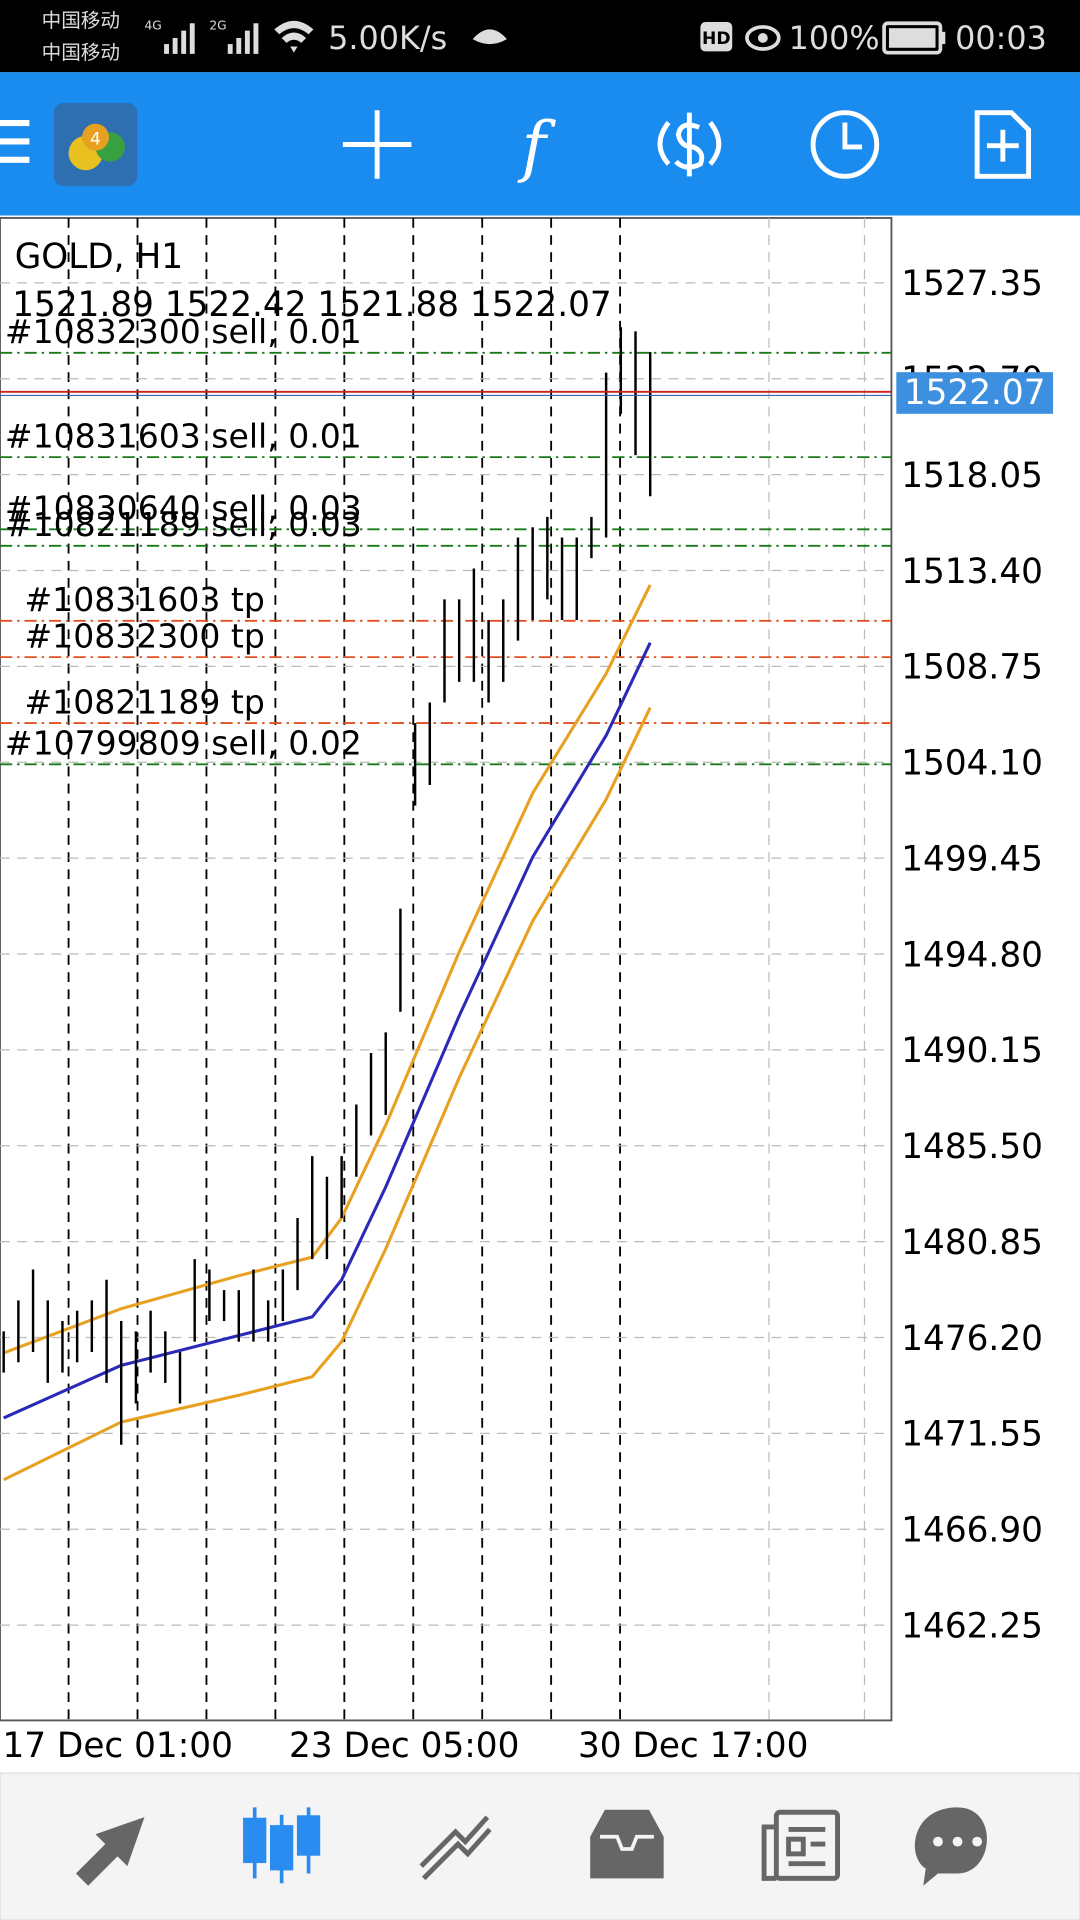  I want to click on toolbar, so click(540, 144).